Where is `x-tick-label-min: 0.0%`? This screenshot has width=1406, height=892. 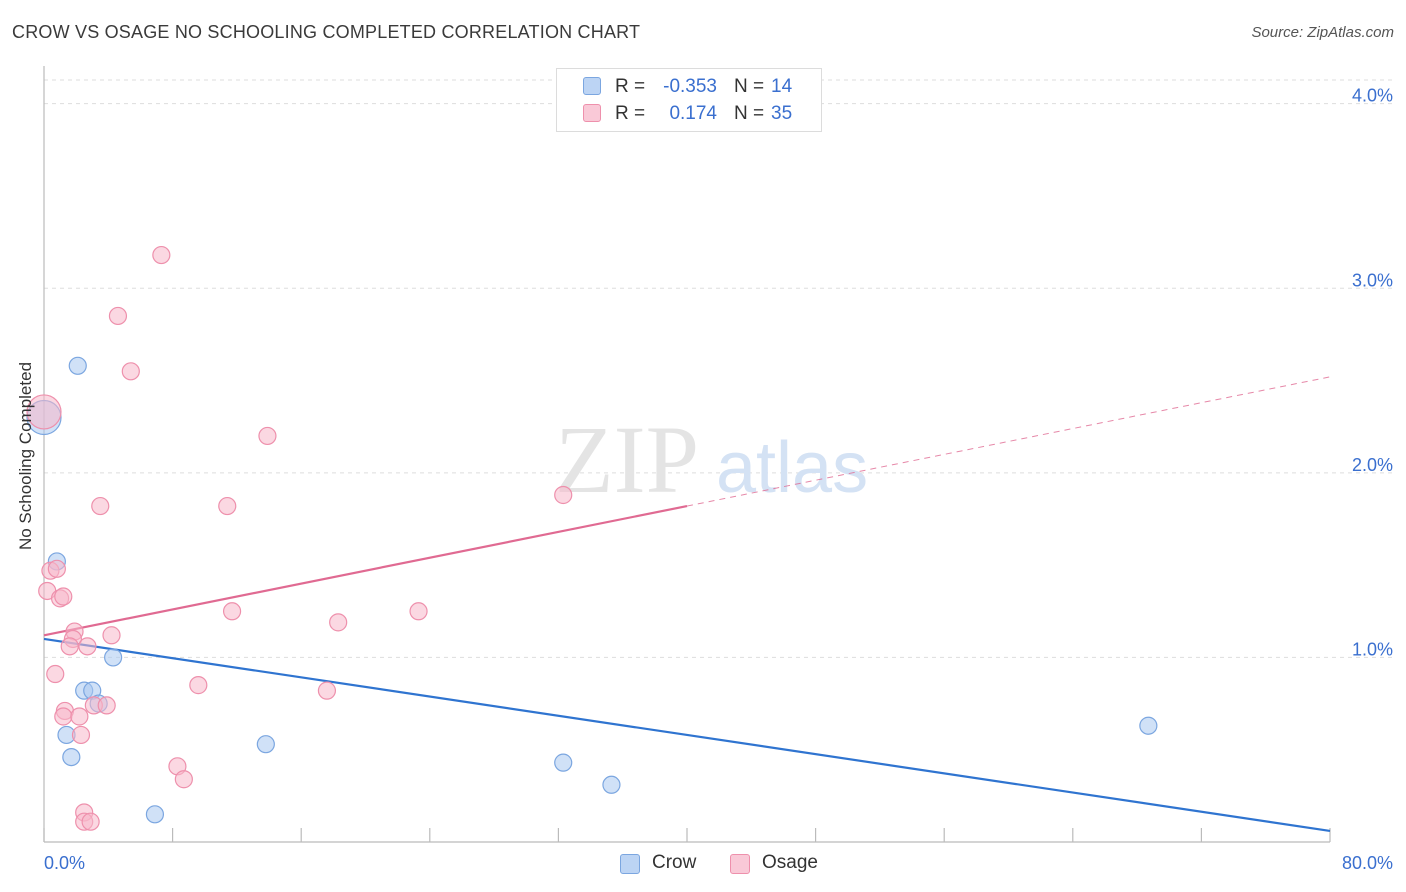 x-tick-label-min: 0.0% is located at coordinates (64, 863).